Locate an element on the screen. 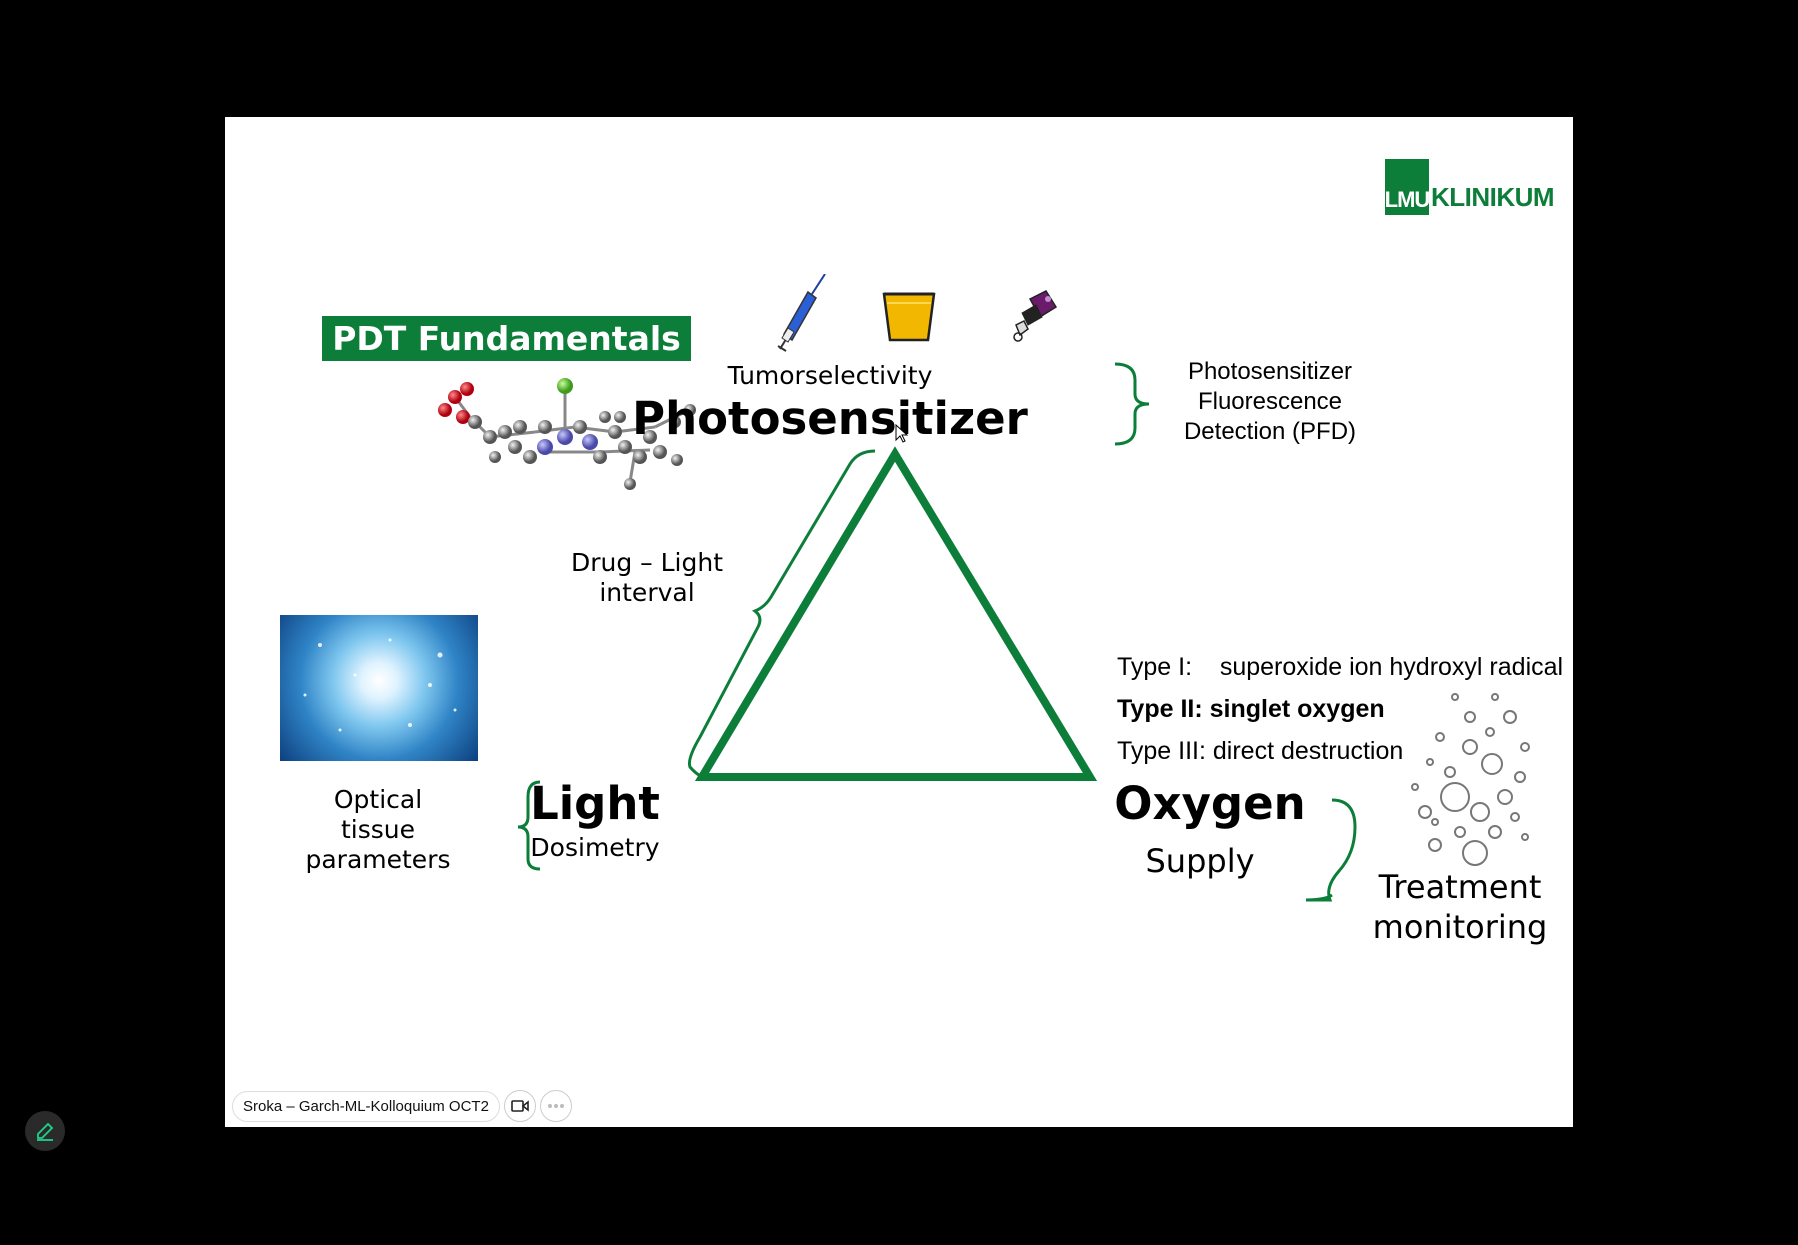 The height and width of the screenshot is (1245, 1798). brace-light is located at coordinates (529, 825).